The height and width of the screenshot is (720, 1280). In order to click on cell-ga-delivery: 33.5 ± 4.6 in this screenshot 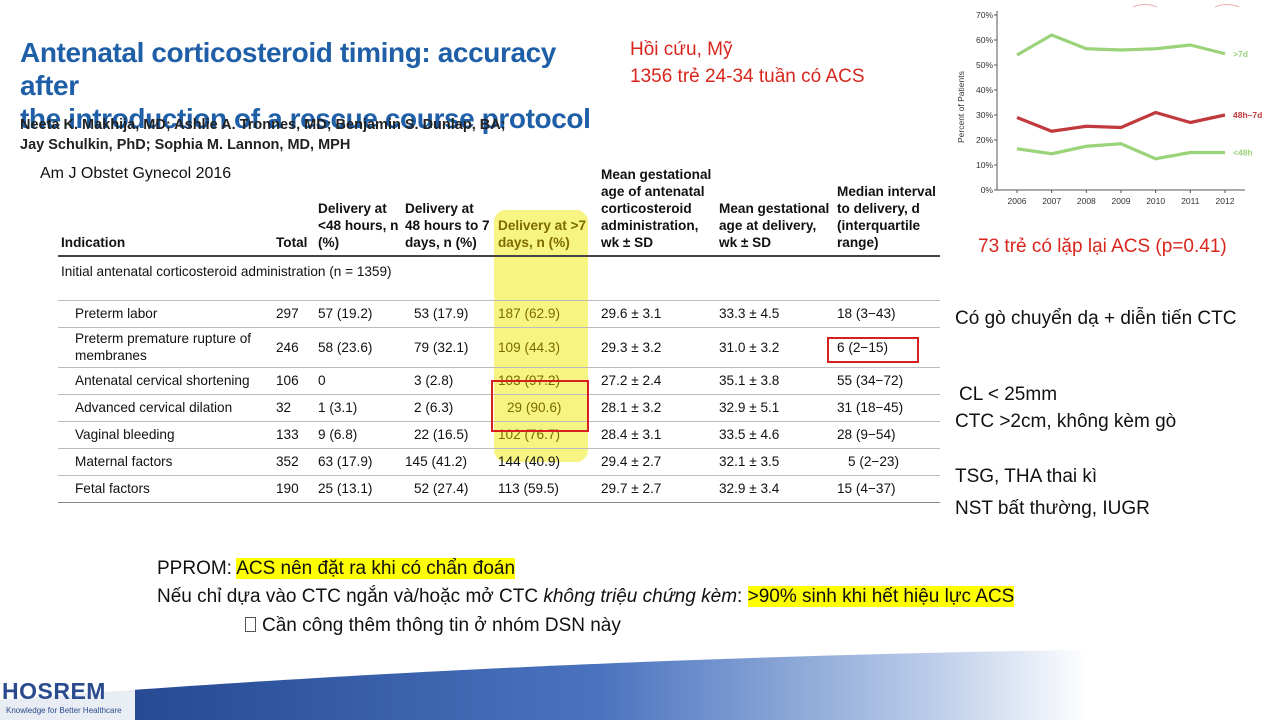, I will do `click(775, 435)`.